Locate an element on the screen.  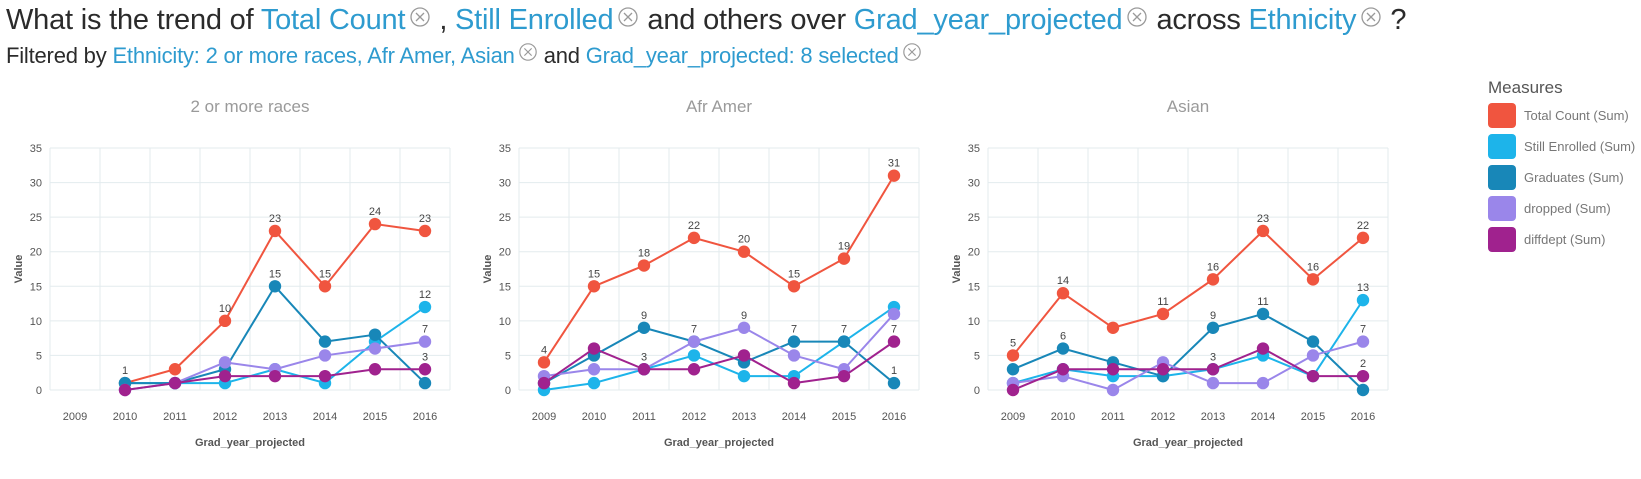
data-label: 19 is located at coordinates (844, 247).